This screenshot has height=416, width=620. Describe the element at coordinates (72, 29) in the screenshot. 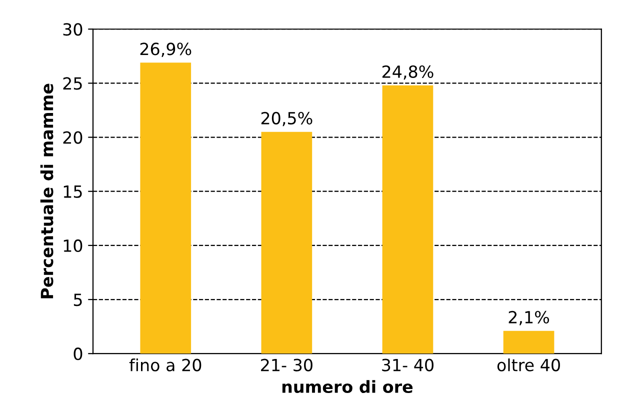

I see `y-tick-label: 30` at that location.